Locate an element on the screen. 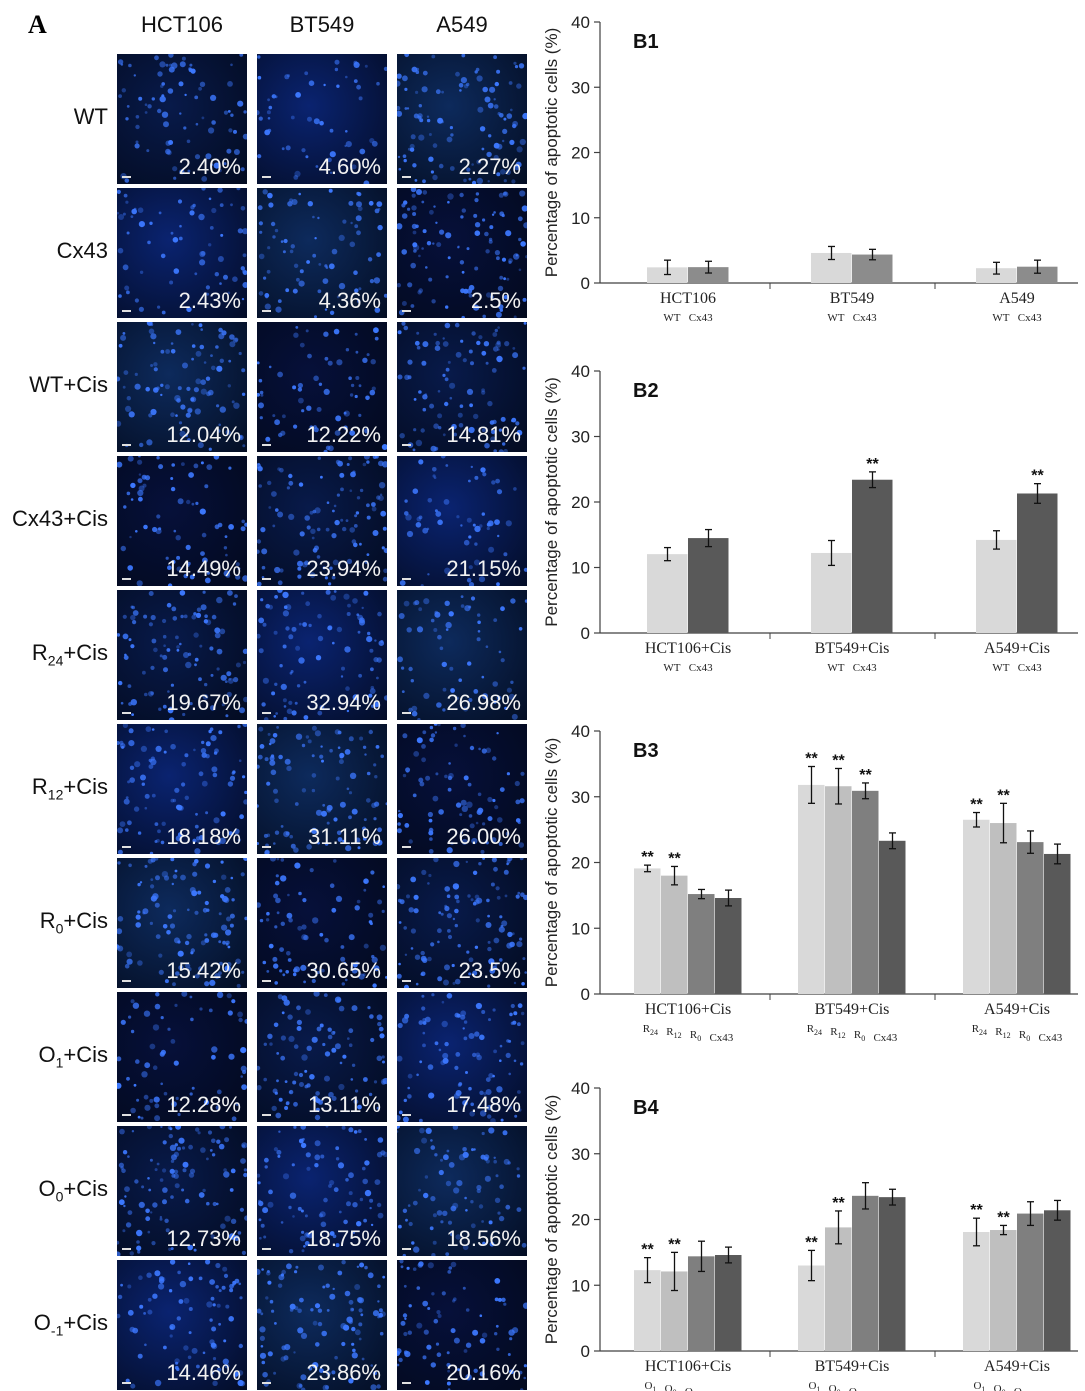 The image size is (1085, 1391). microscopy-image: 4.60% is located at coordinates (322, 119).